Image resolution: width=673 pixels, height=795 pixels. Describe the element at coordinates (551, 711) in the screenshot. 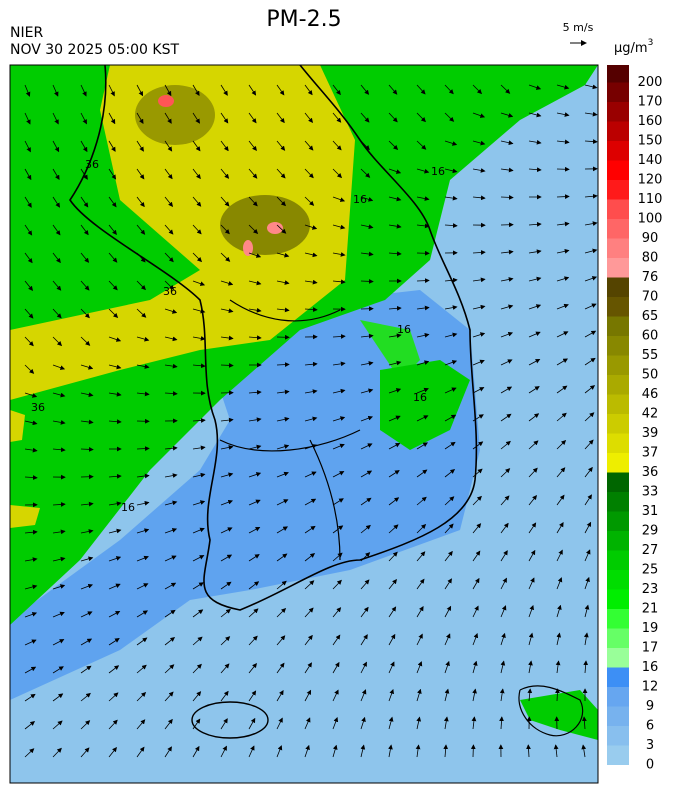

I see `coastline-east` at that location.